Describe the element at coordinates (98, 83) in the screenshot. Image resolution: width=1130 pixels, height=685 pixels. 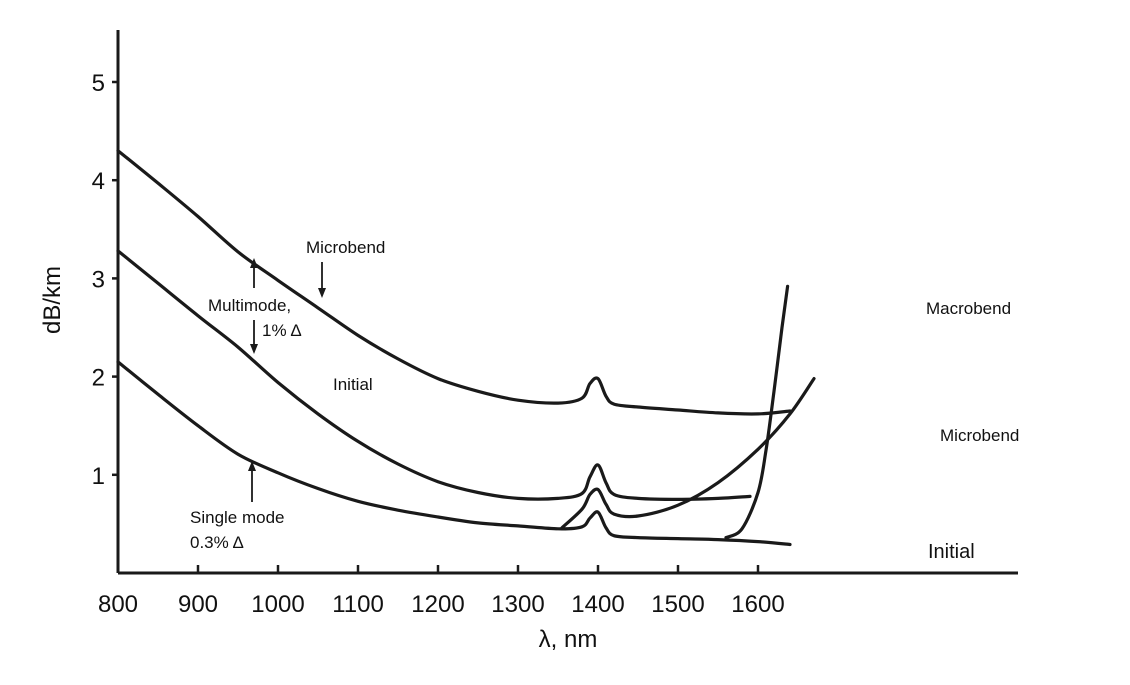
I see `y-tick-label: 5` at that location.